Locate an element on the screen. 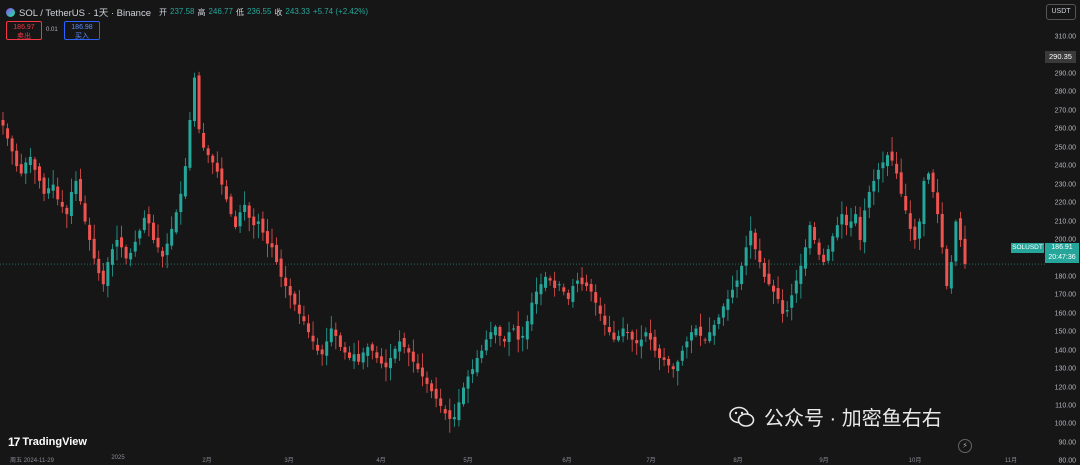 This screenshot has width=1080, height=465. price-tick: 140.00 is located at coordinates (1065, 351).